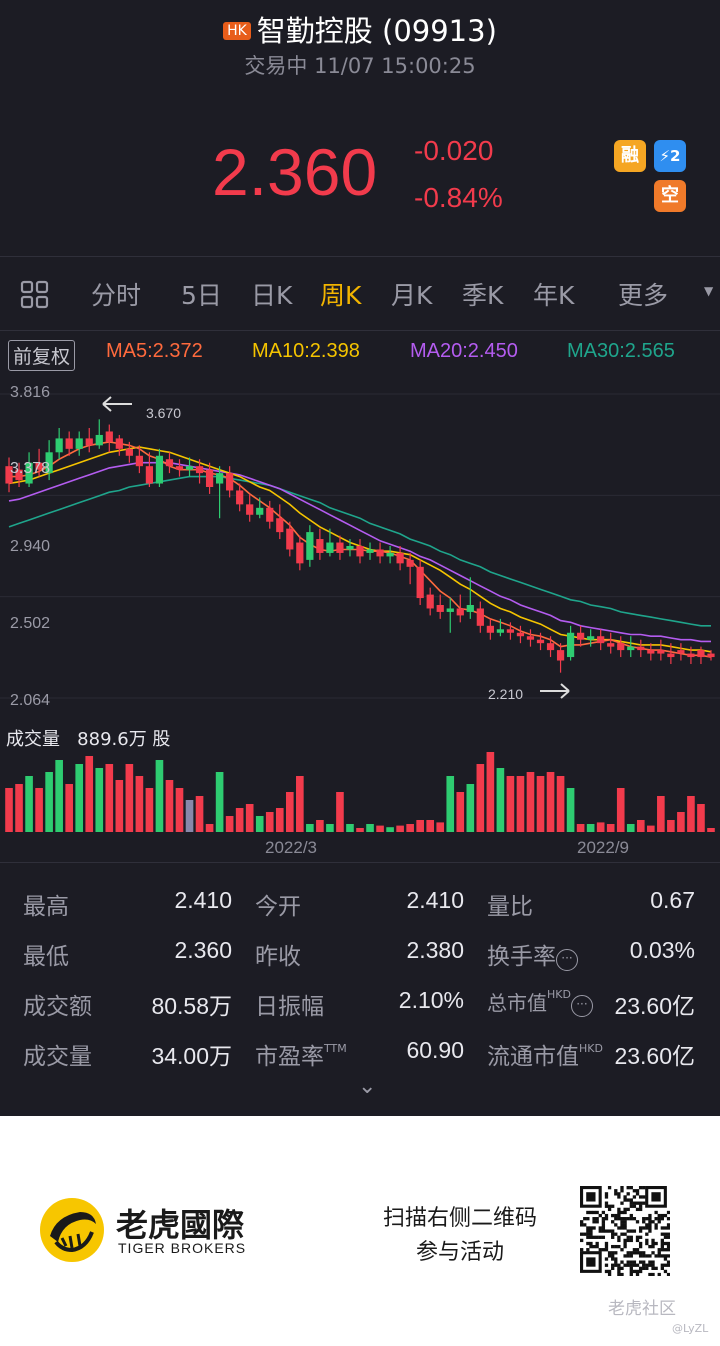  Describe the element at coordinates (35, 295) in the screenshot. I see `grid-icon` at that location.